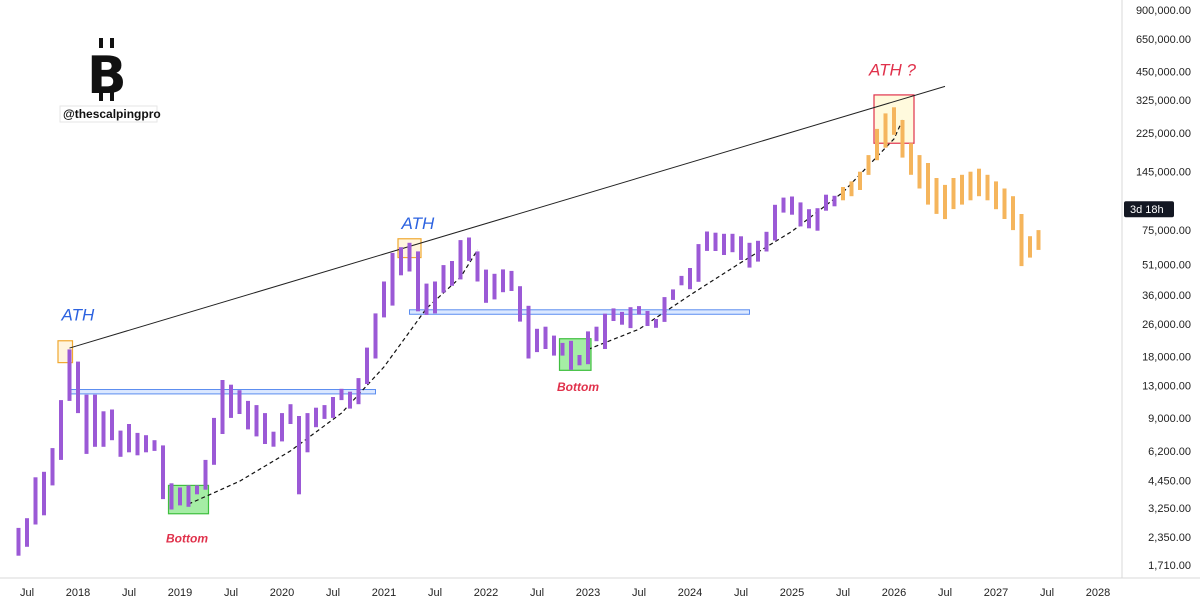 This screenshot has width=1200, height=603. I want to click on countdown-badge: 3d 18h, so click(1149, 209).